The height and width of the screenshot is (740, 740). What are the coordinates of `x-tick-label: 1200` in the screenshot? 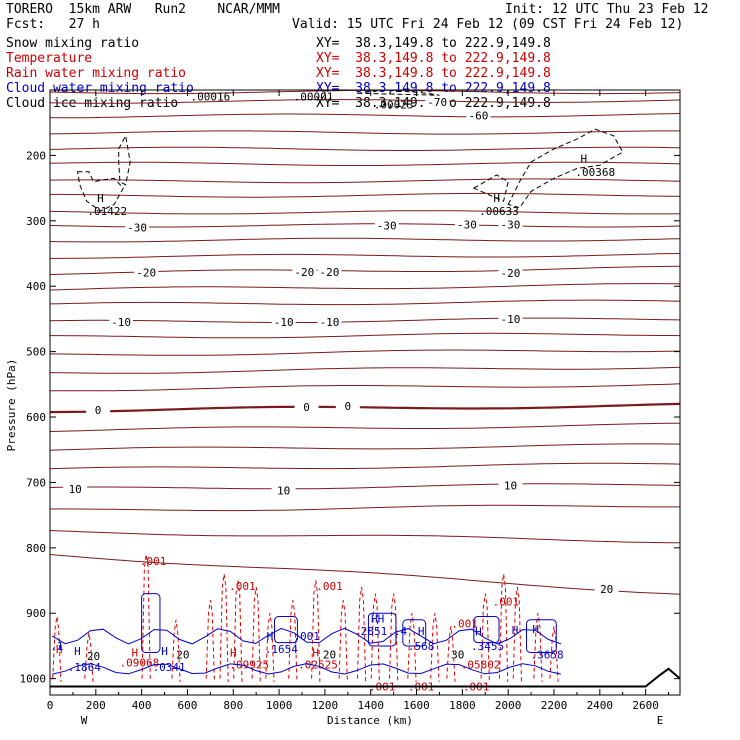 It's located at (325, 705).